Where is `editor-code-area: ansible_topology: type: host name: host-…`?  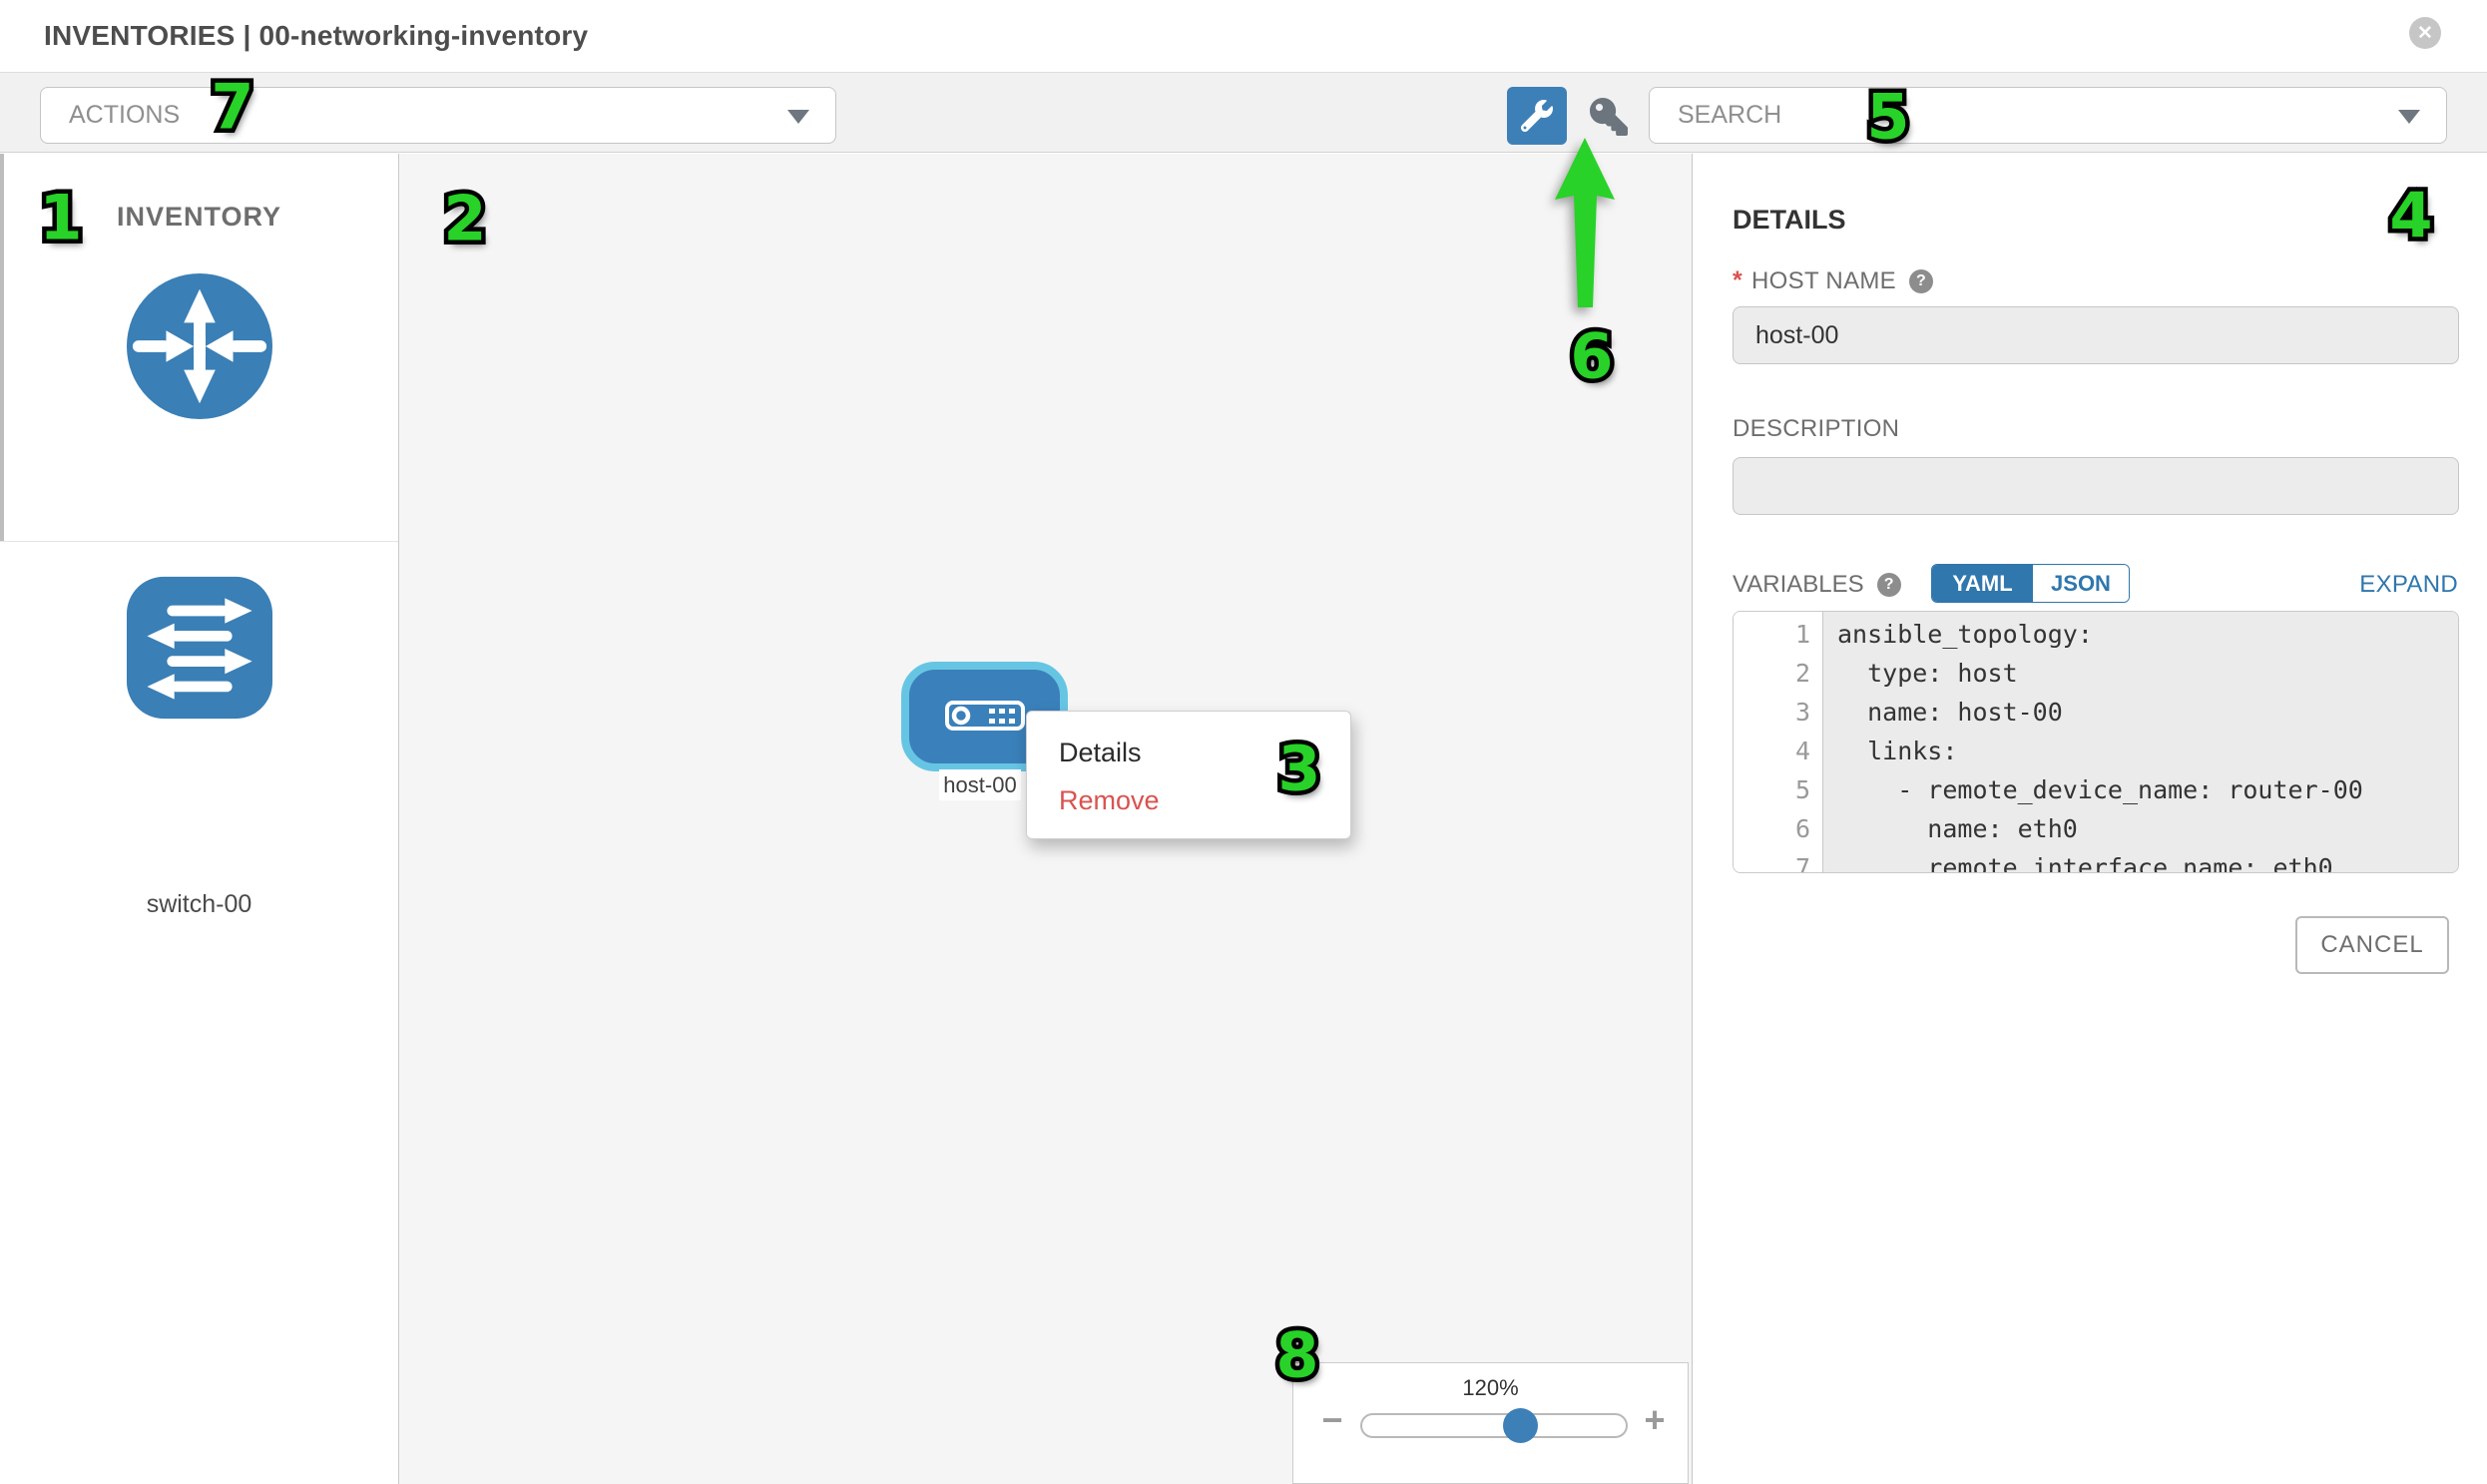
editor-code-area: ansible_topology: type: host name: host-… is located at coordinates (2140, 742).